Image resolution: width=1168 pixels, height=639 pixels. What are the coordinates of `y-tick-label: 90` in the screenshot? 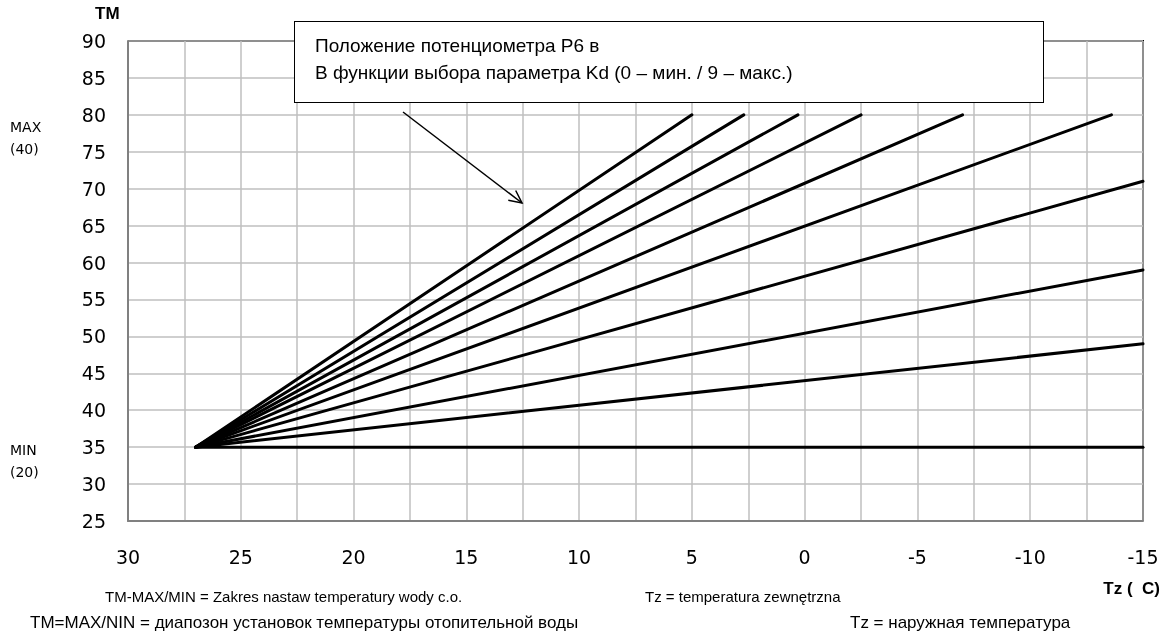 It's located at (93, 41).